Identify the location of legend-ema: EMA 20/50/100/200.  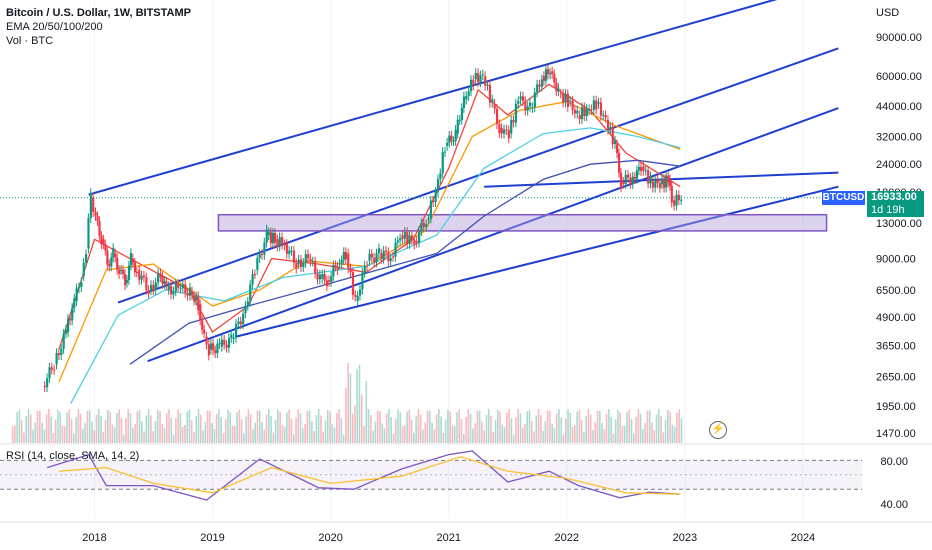
(54, 27).